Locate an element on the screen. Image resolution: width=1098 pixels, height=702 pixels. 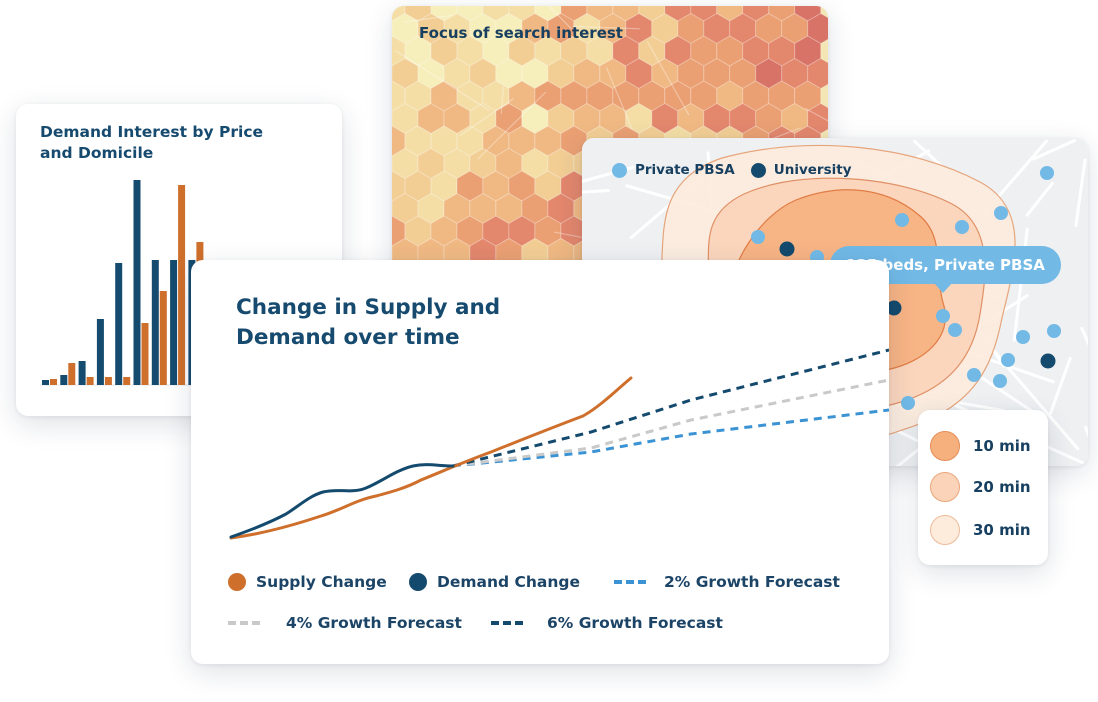
legend-label: 20 min is located at coordinates (1002, 487).